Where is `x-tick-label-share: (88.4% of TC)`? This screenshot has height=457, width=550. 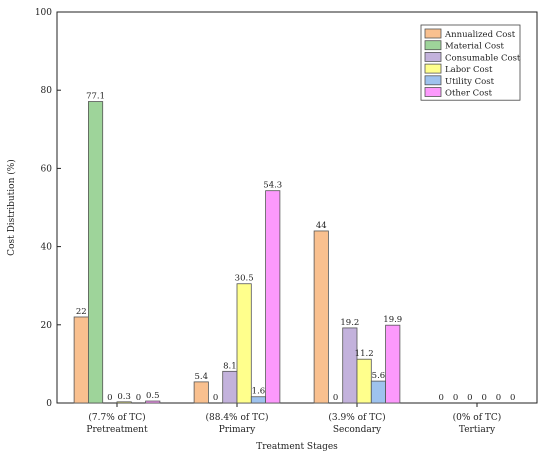
x-tick-label-share: (88.4% of TC) is located at coordinates (237, 417).